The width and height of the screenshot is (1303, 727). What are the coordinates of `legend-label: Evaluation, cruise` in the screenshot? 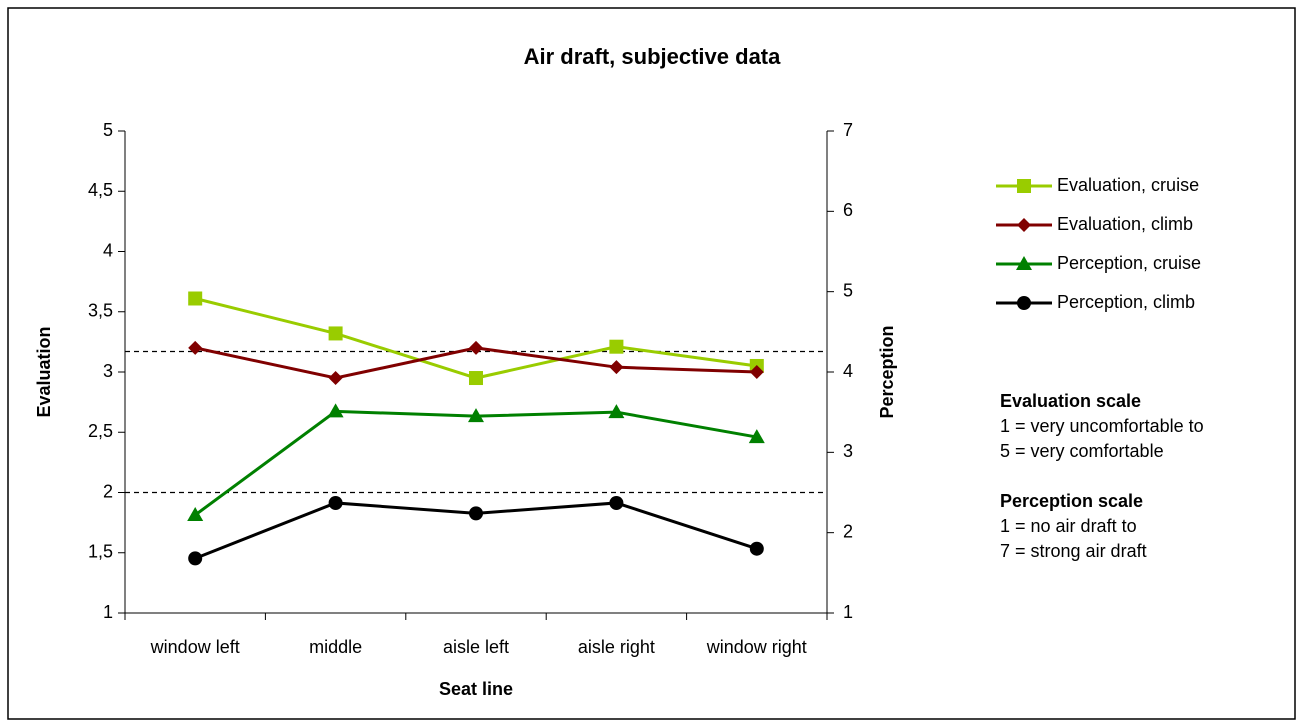 It's located at (1128, 185).